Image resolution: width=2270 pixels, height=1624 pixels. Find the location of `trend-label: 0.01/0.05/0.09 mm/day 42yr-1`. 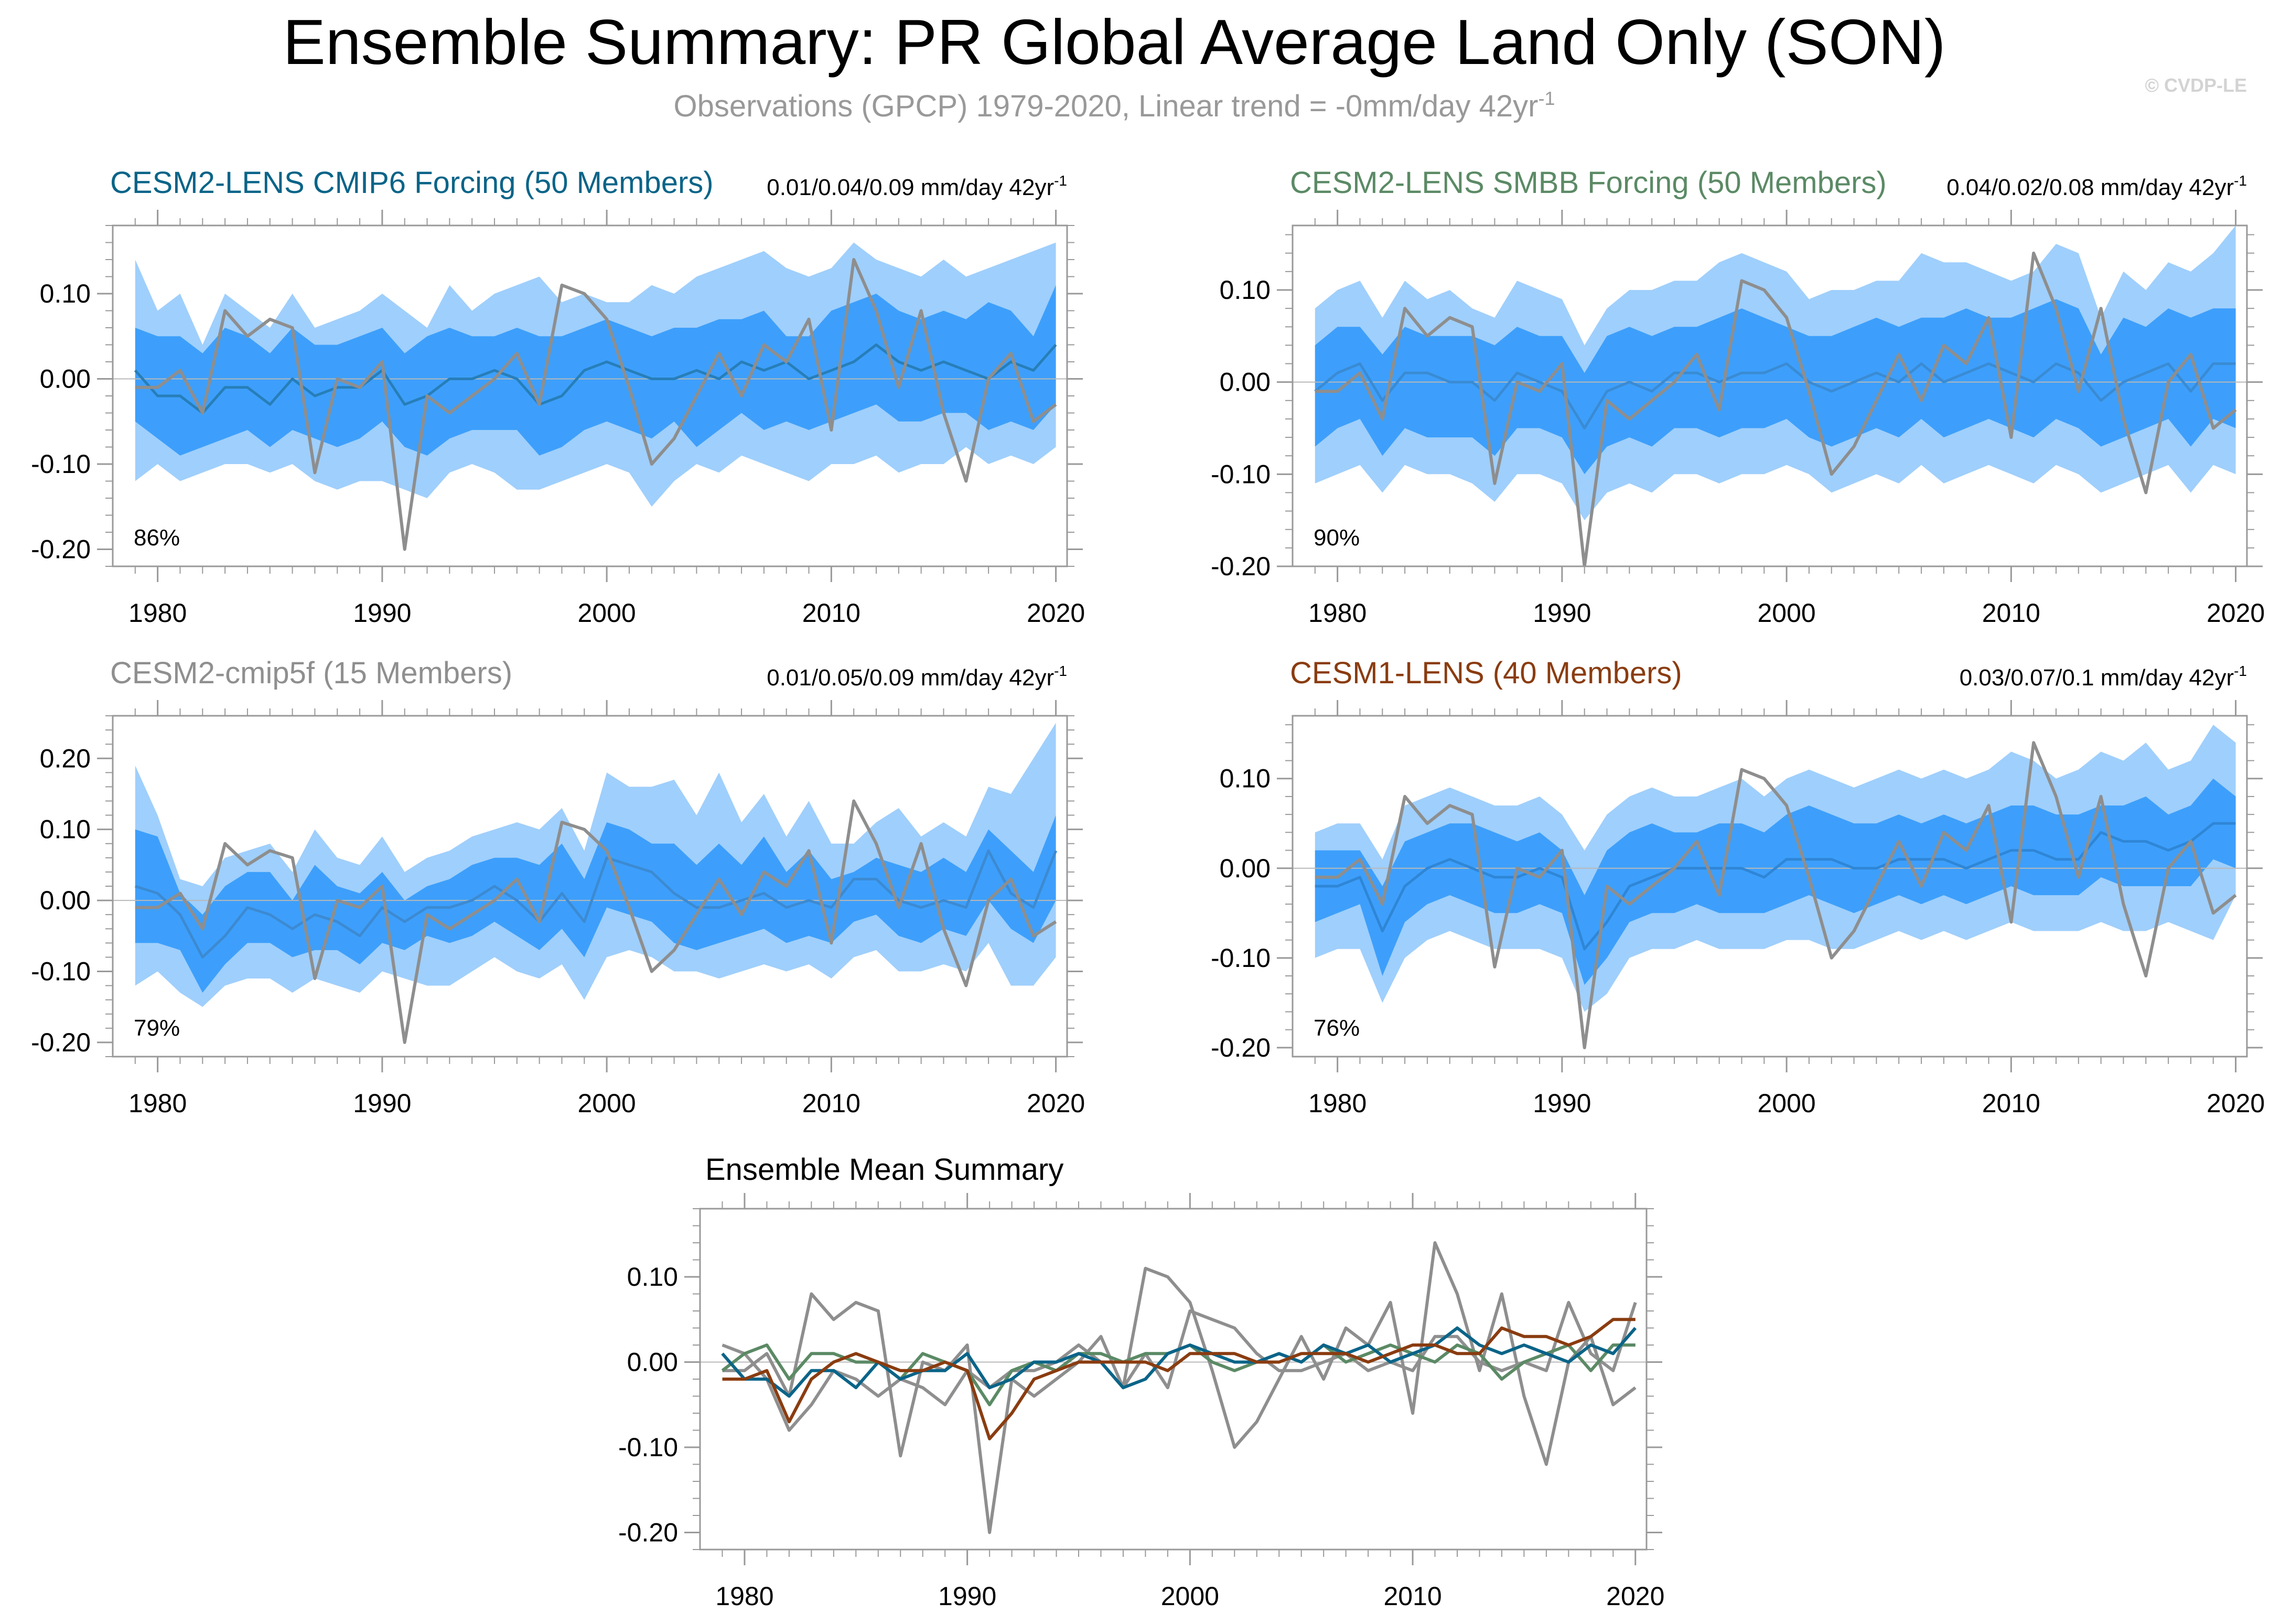

trend-label: 0.01/0.05/0.09 mm/day 42yr-1 is located at coordinates (917, 677).